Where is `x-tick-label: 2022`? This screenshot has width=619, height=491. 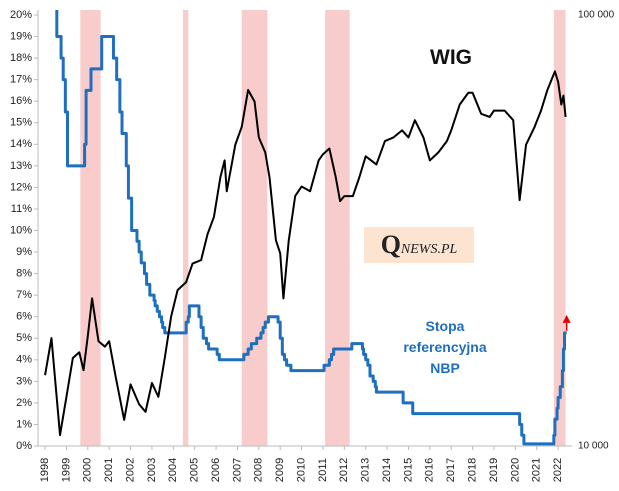
x-tick-label: 2022 is located at coordinates (558, 470).